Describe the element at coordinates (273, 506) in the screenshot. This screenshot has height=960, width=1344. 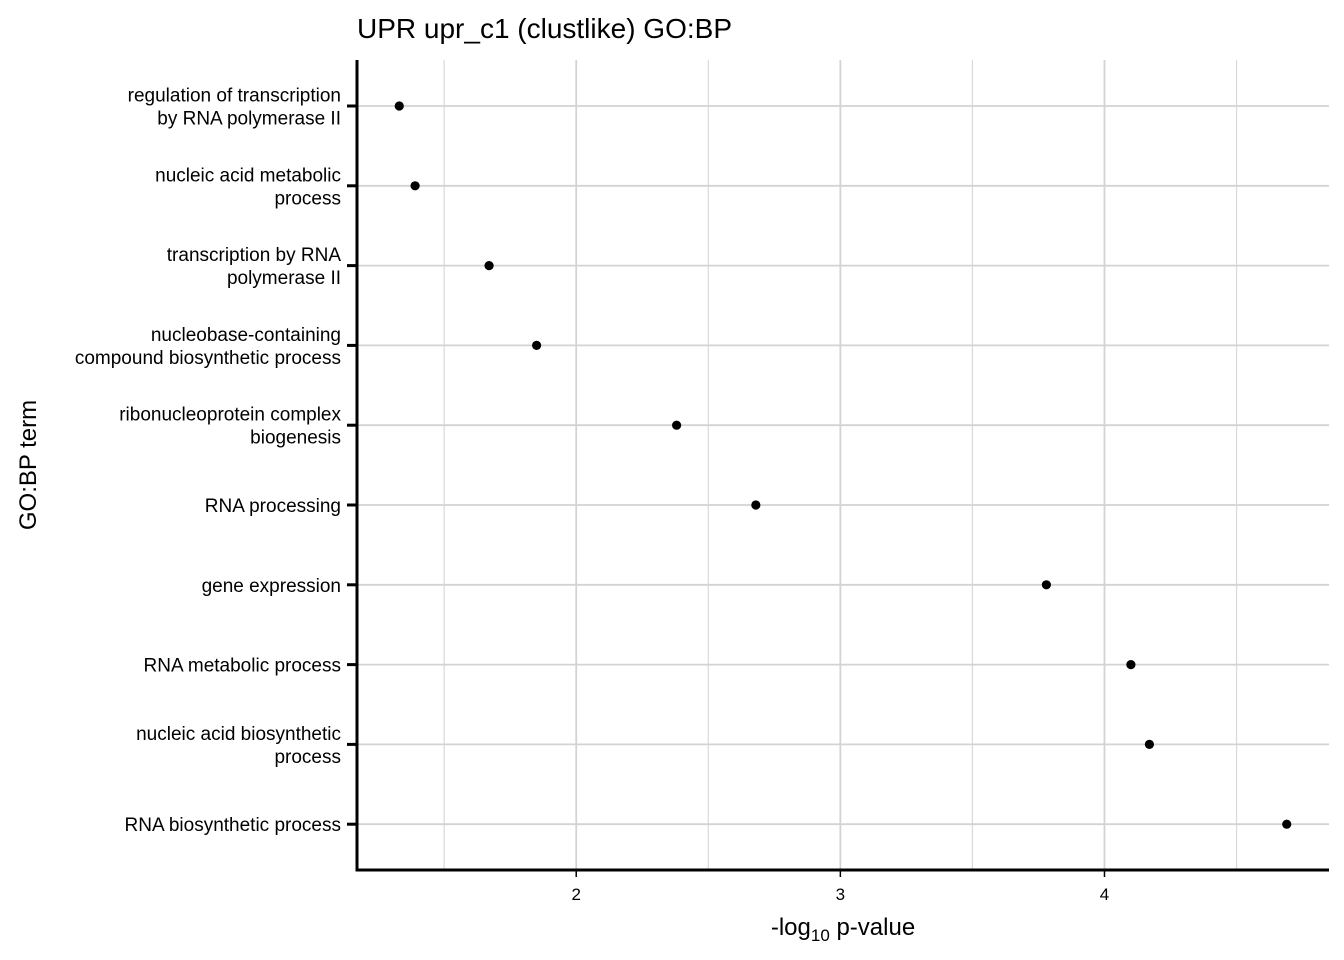
I see `y-tick-label: RNA processing` at that location.